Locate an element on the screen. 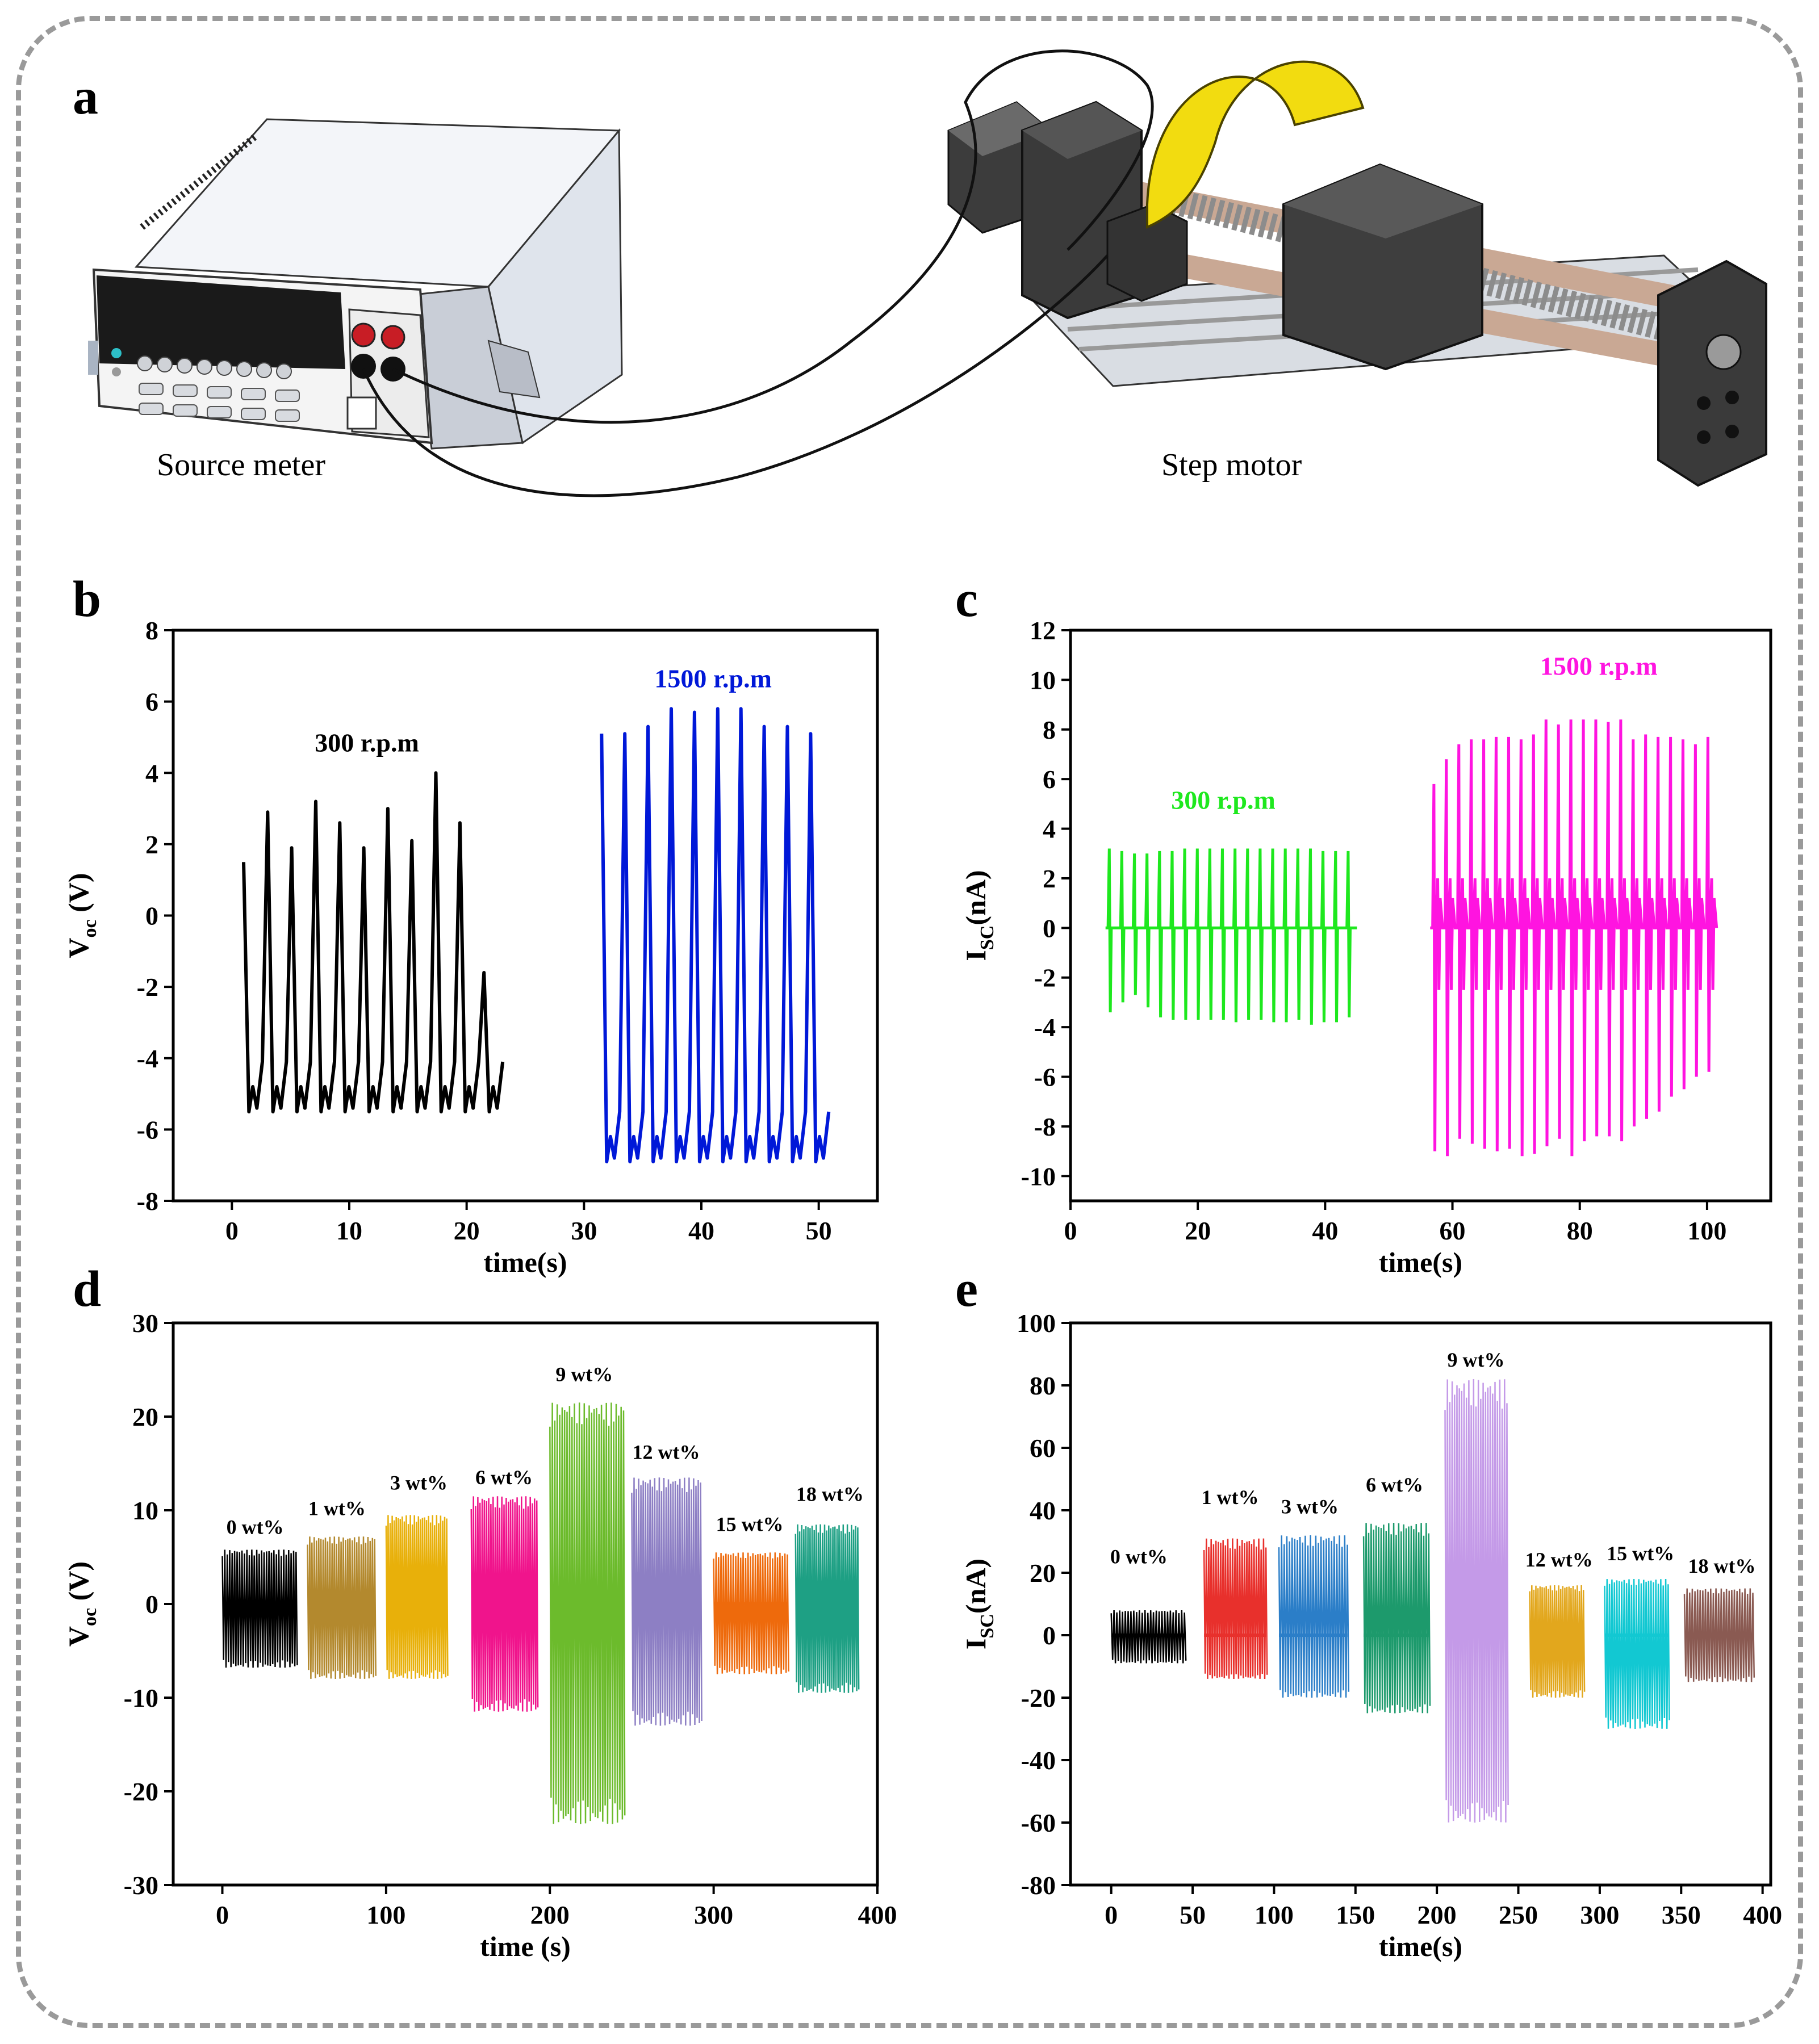  x-tick-label: 50 is located at coordinates (1193, 1914).